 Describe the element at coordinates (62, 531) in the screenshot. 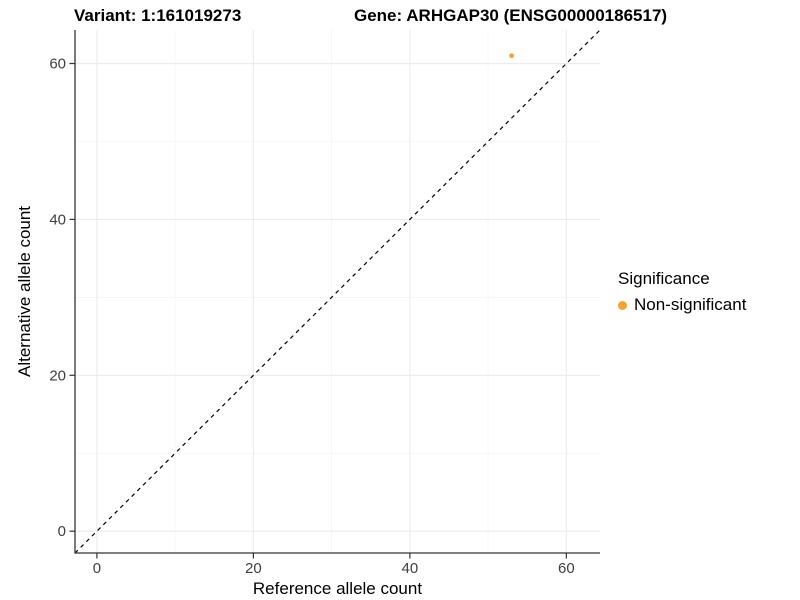

I see `y-tick-label: 0` at that location.